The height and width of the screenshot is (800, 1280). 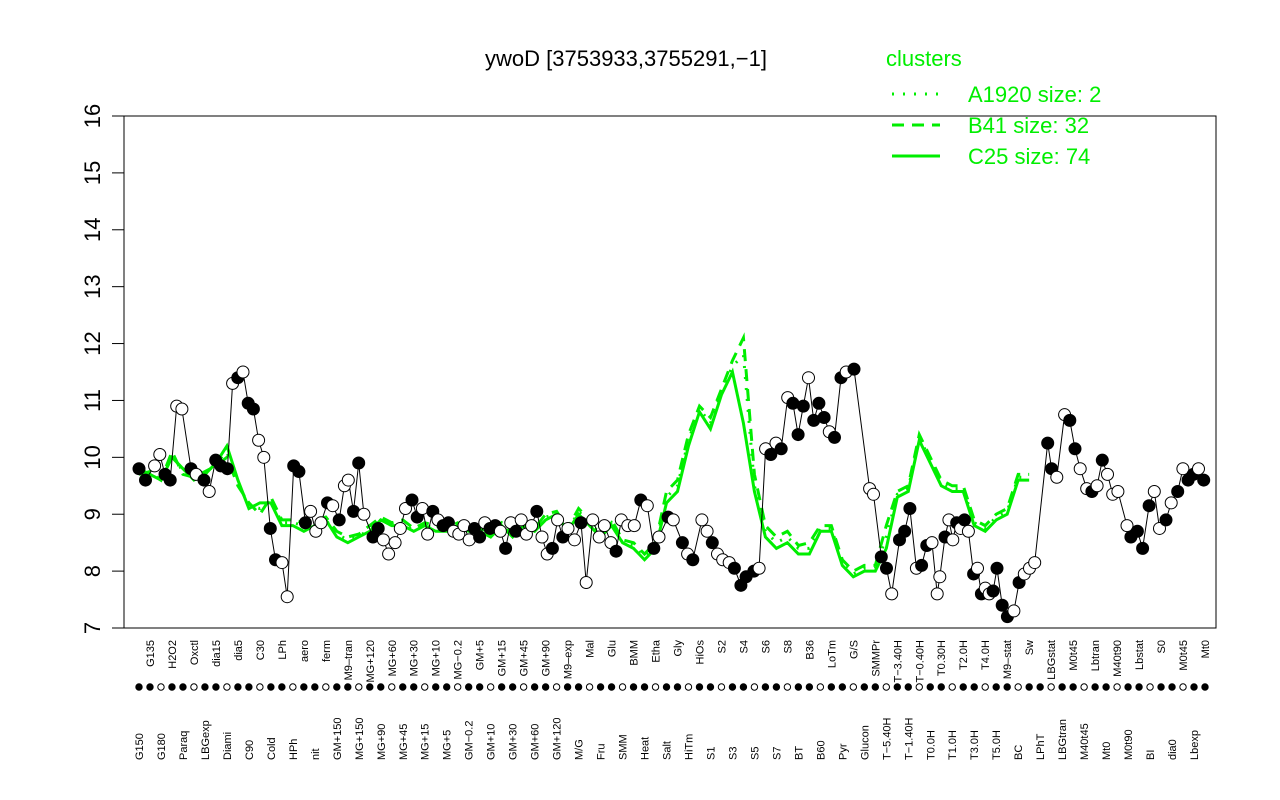 I want to click on condition-label: BC, so click(x=1019, y=752).